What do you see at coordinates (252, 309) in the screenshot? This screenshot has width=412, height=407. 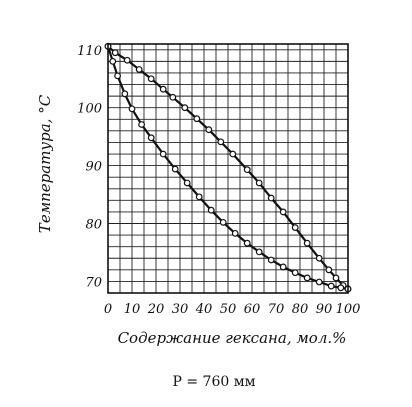 I see `x-tick-label: 60` at bounding box center [252, 309].